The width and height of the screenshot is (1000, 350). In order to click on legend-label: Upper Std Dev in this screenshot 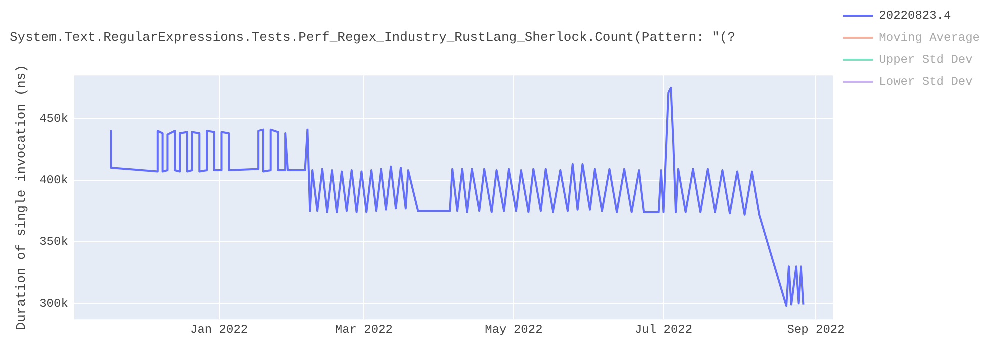, I will do `click(926, 60)`.